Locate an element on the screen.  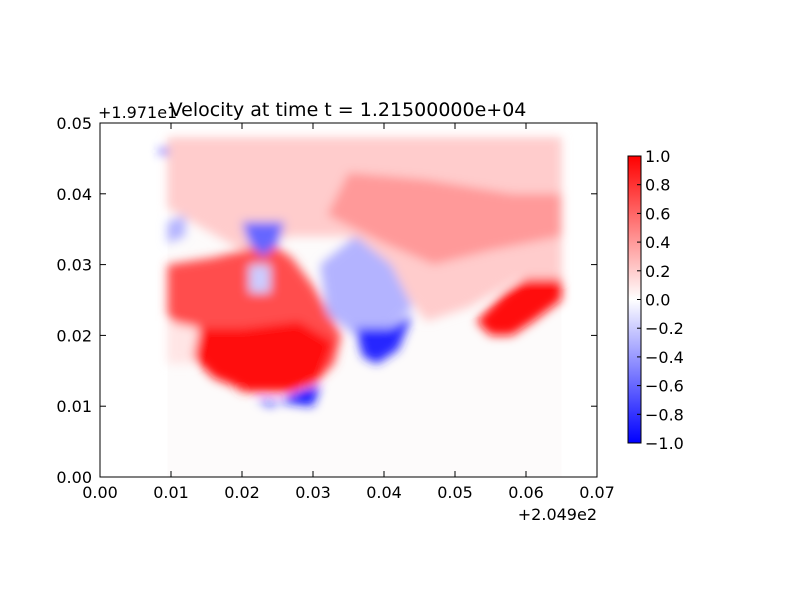
colorbar-tick-label: 1.0 is located at coordinates (657, 156).